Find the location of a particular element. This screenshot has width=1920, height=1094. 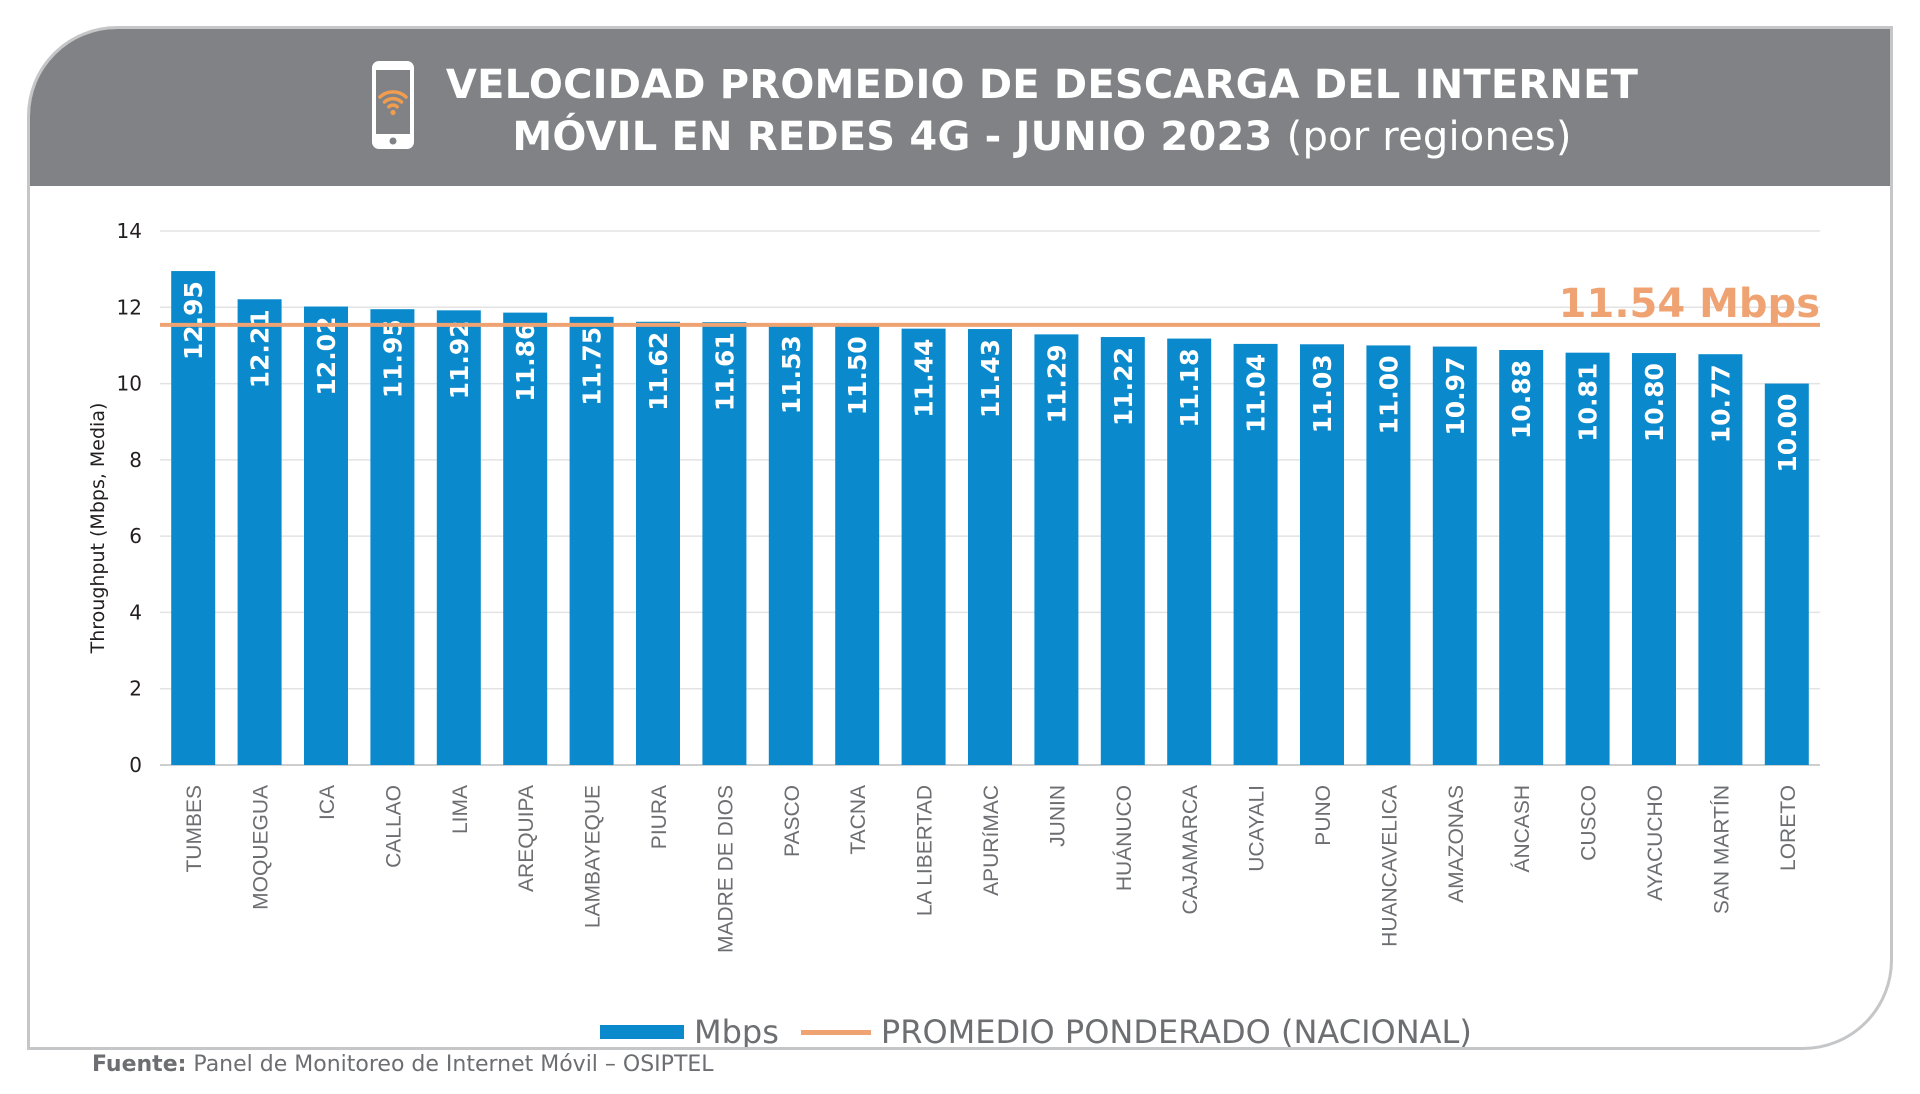

bar-value-label: 11.61 is located at coordinates (724, 371).